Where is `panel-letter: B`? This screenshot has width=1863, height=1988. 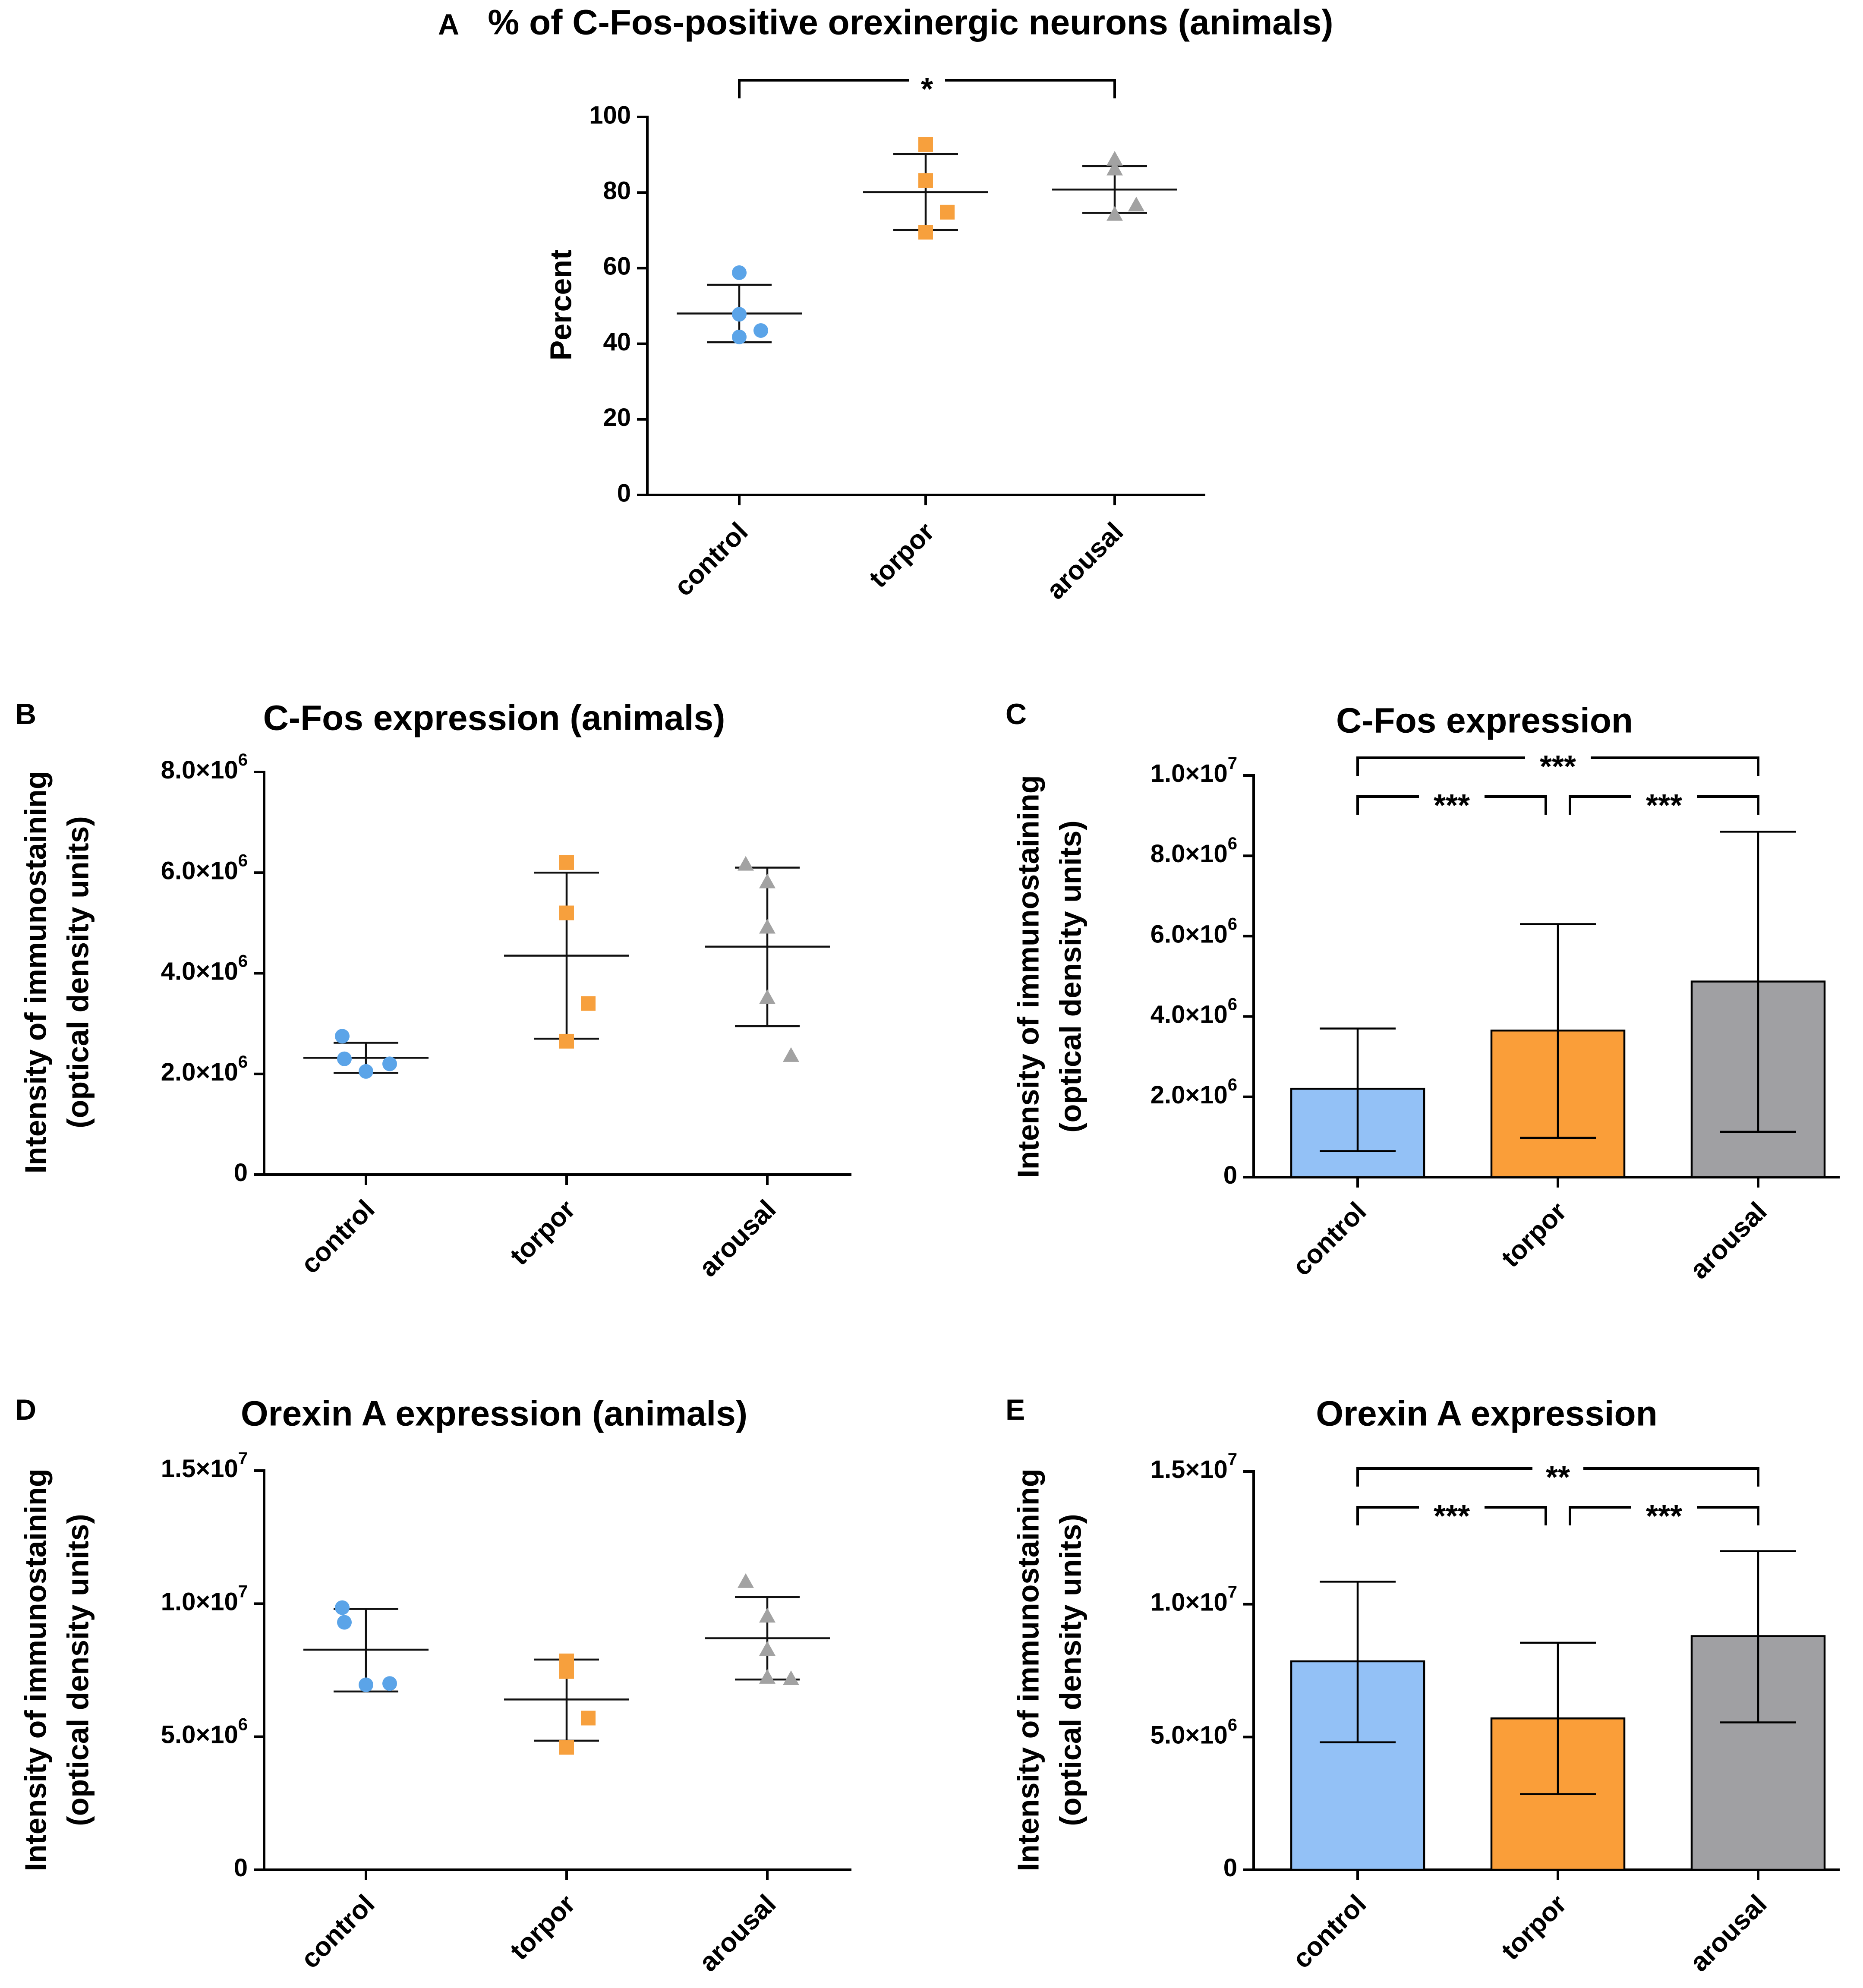
panel-letter: B is located at coordinates (26, 714).